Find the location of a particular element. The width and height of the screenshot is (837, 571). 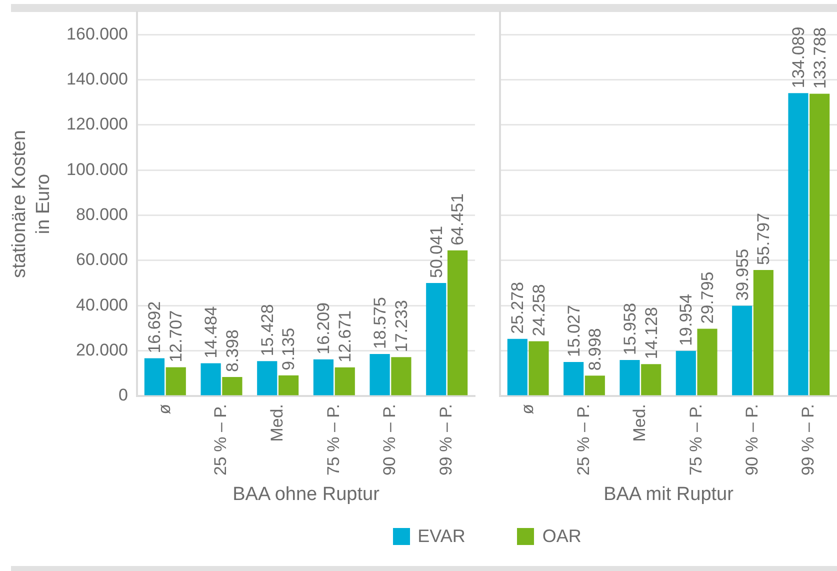

data-label: 134.089 is located at coordinates (798, 57).